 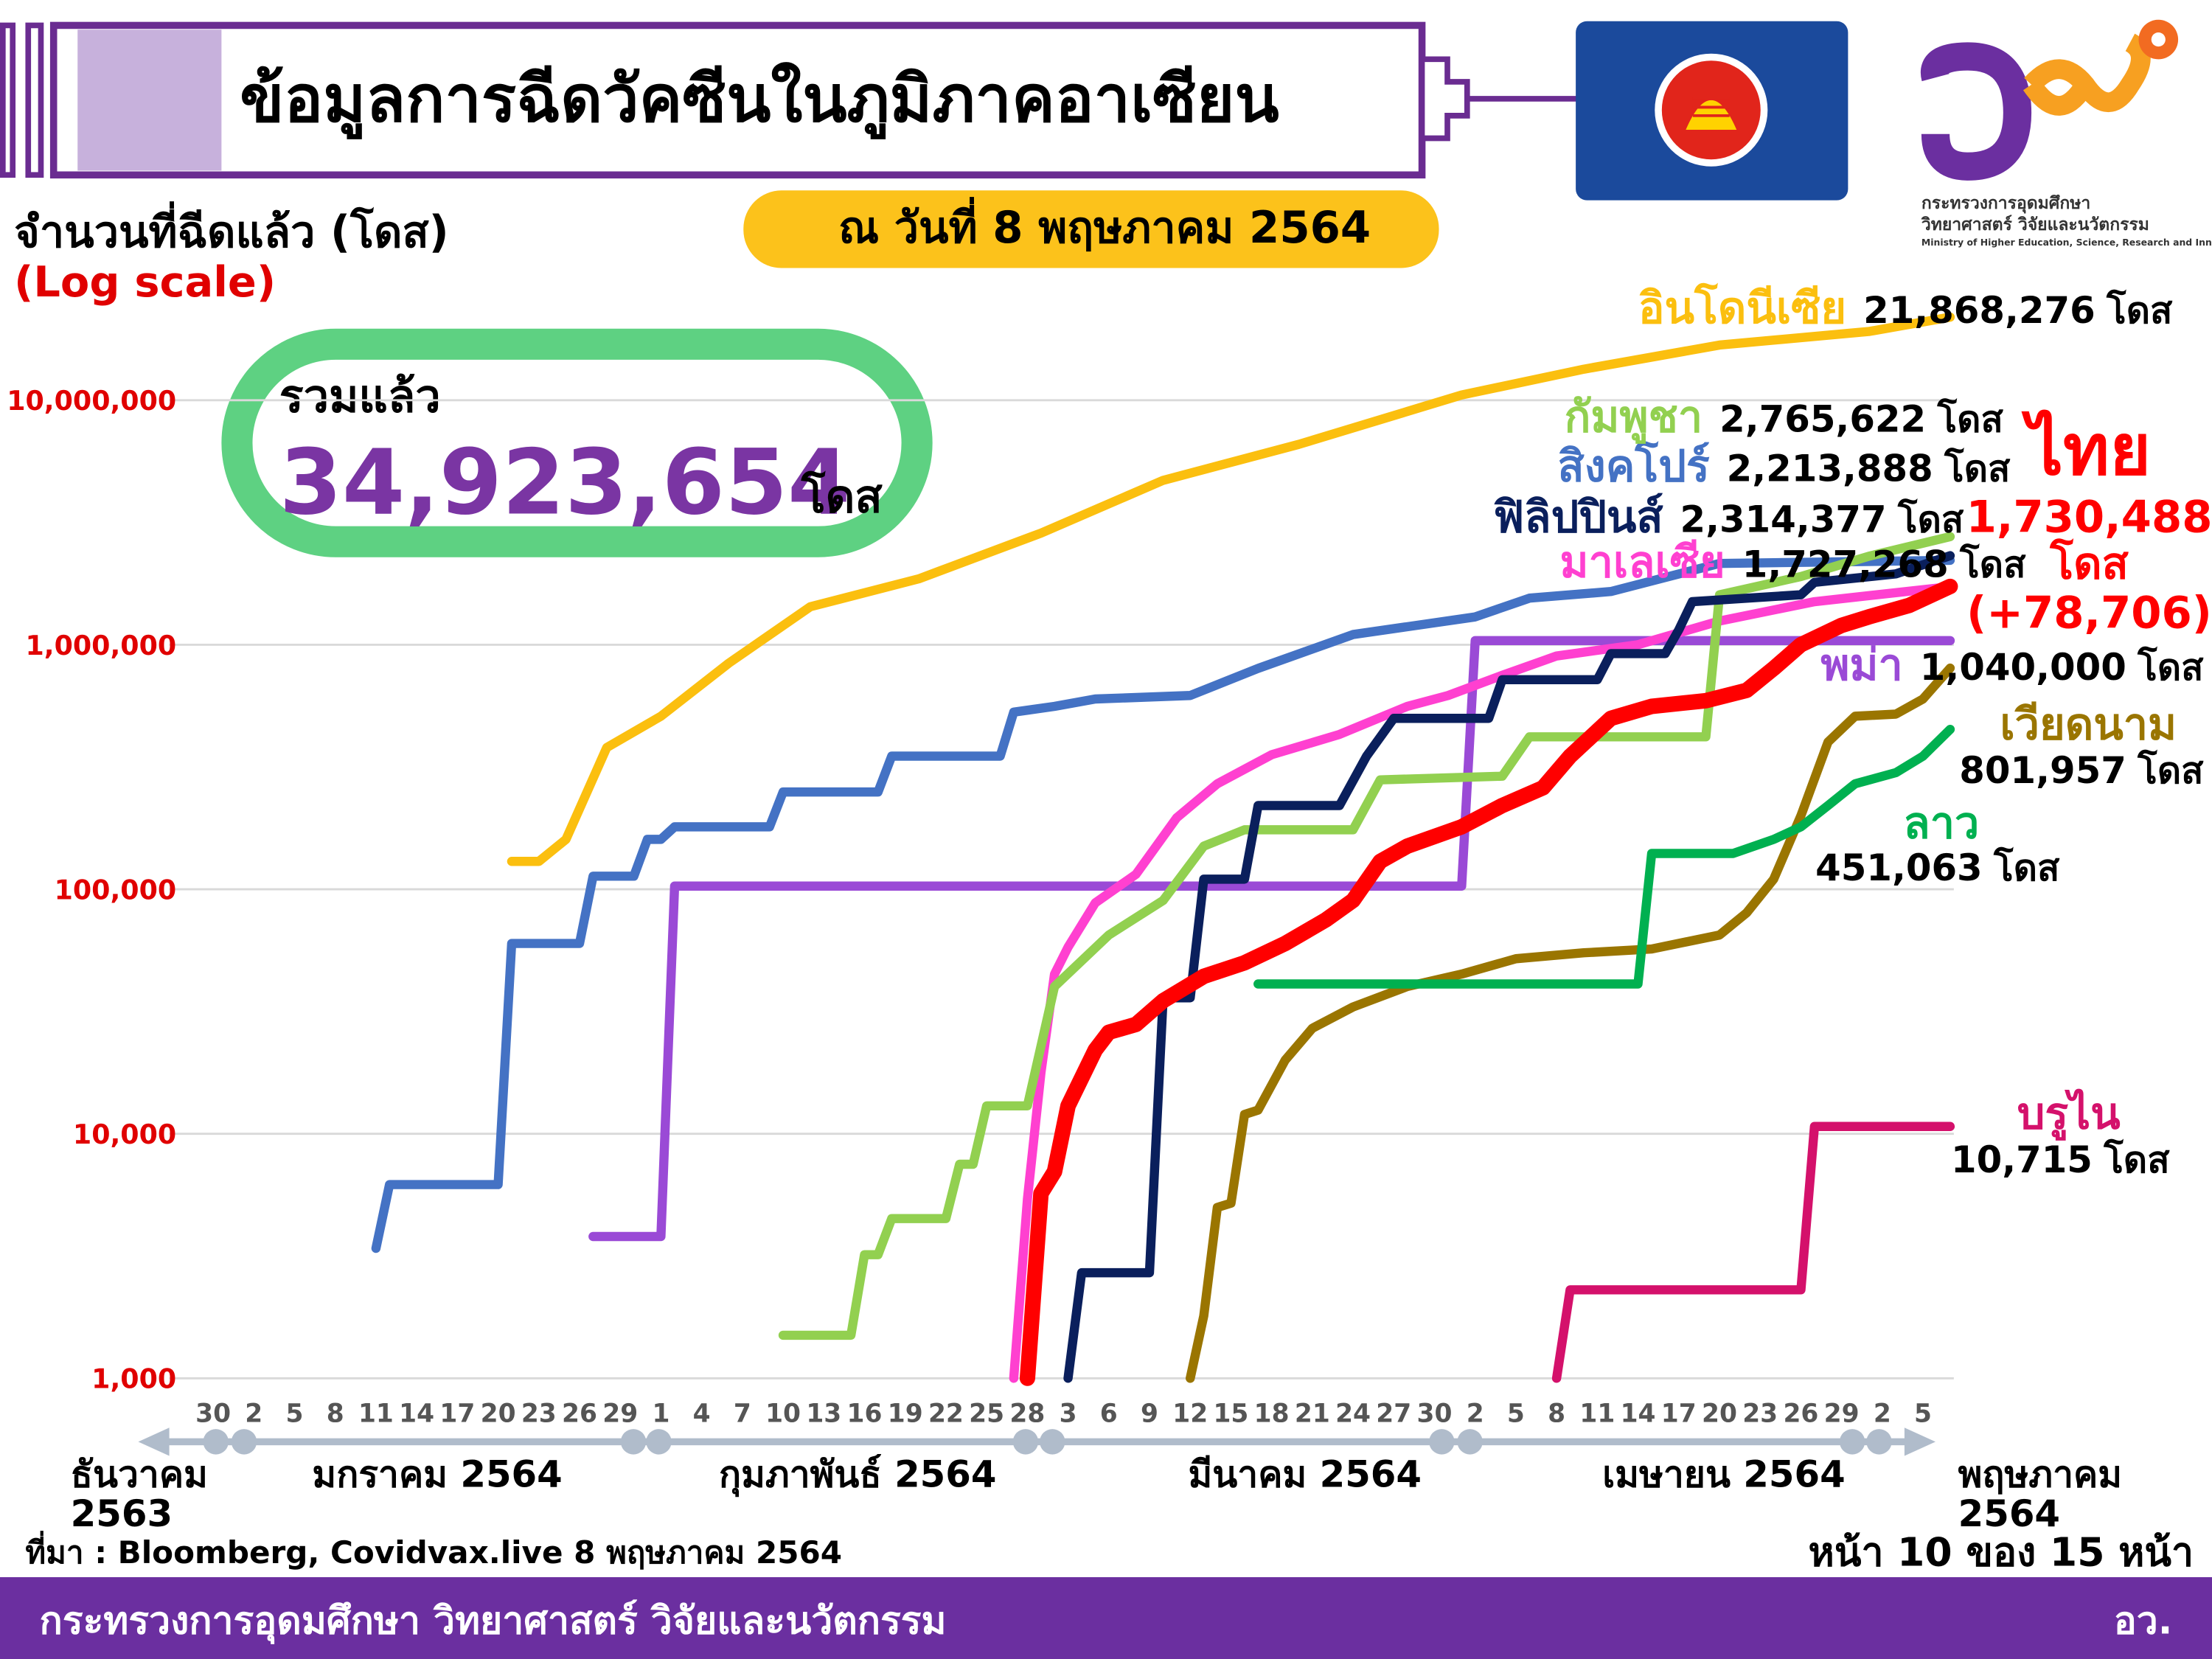 I want to click on series-name: มาเลเซีย, so click(x=1642, y=562).